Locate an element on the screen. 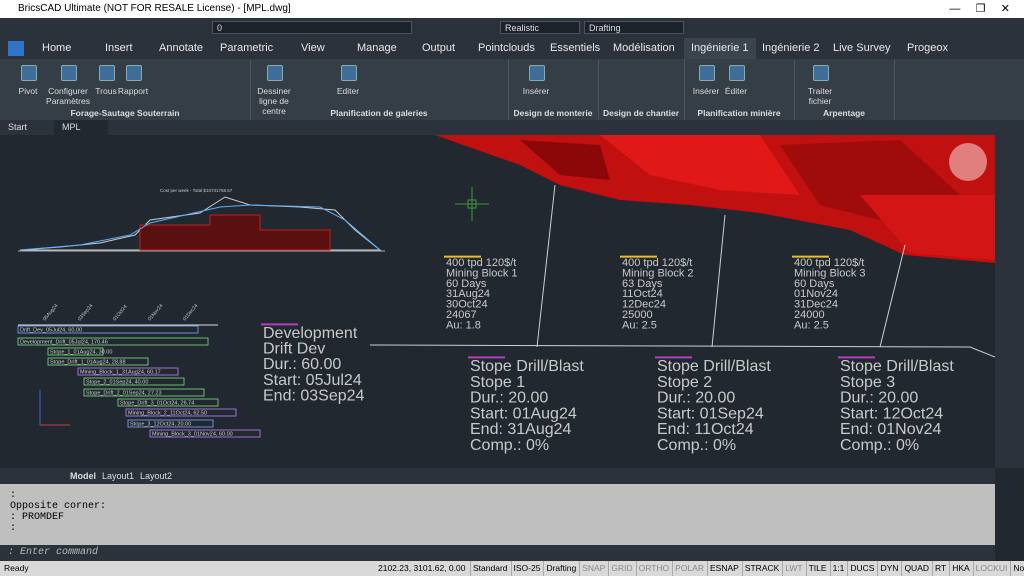  layout-tab: Layout2 is located at coordinates (156, 476).